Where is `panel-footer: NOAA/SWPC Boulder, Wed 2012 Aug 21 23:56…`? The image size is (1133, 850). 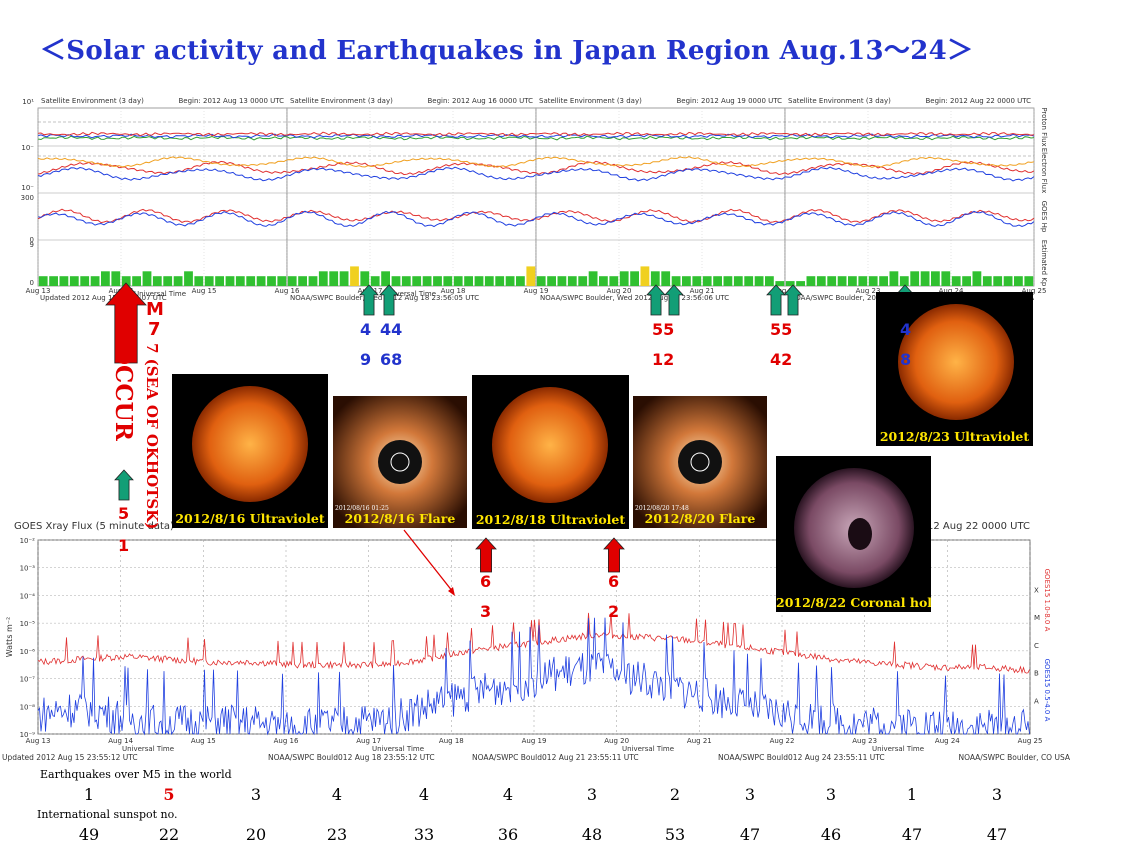
panel-footer: NOAA/SWPC Boulder, Wed 2012 Aug 21 23:56… is located at coordinates (634, 298).